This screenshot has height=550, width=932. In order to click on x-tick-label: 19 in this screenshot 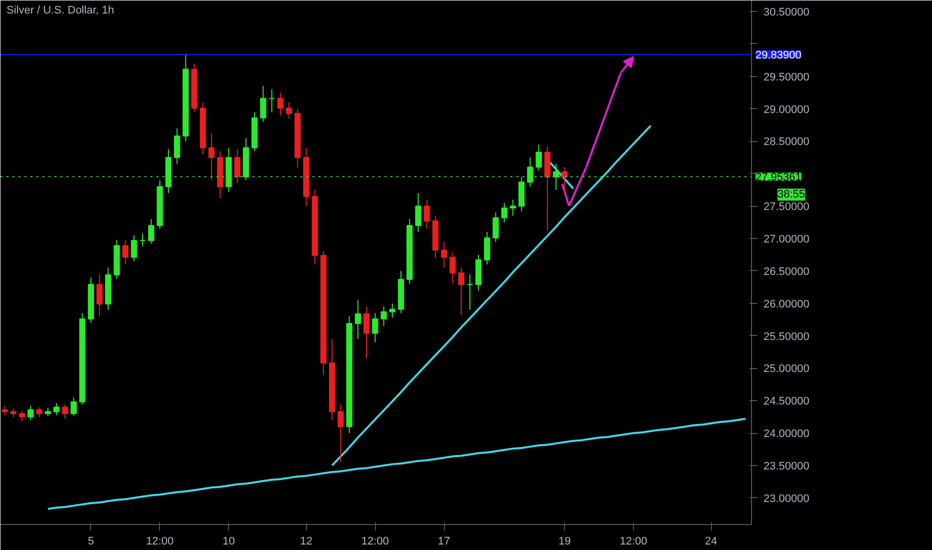, I will do `click(564, 542)`.